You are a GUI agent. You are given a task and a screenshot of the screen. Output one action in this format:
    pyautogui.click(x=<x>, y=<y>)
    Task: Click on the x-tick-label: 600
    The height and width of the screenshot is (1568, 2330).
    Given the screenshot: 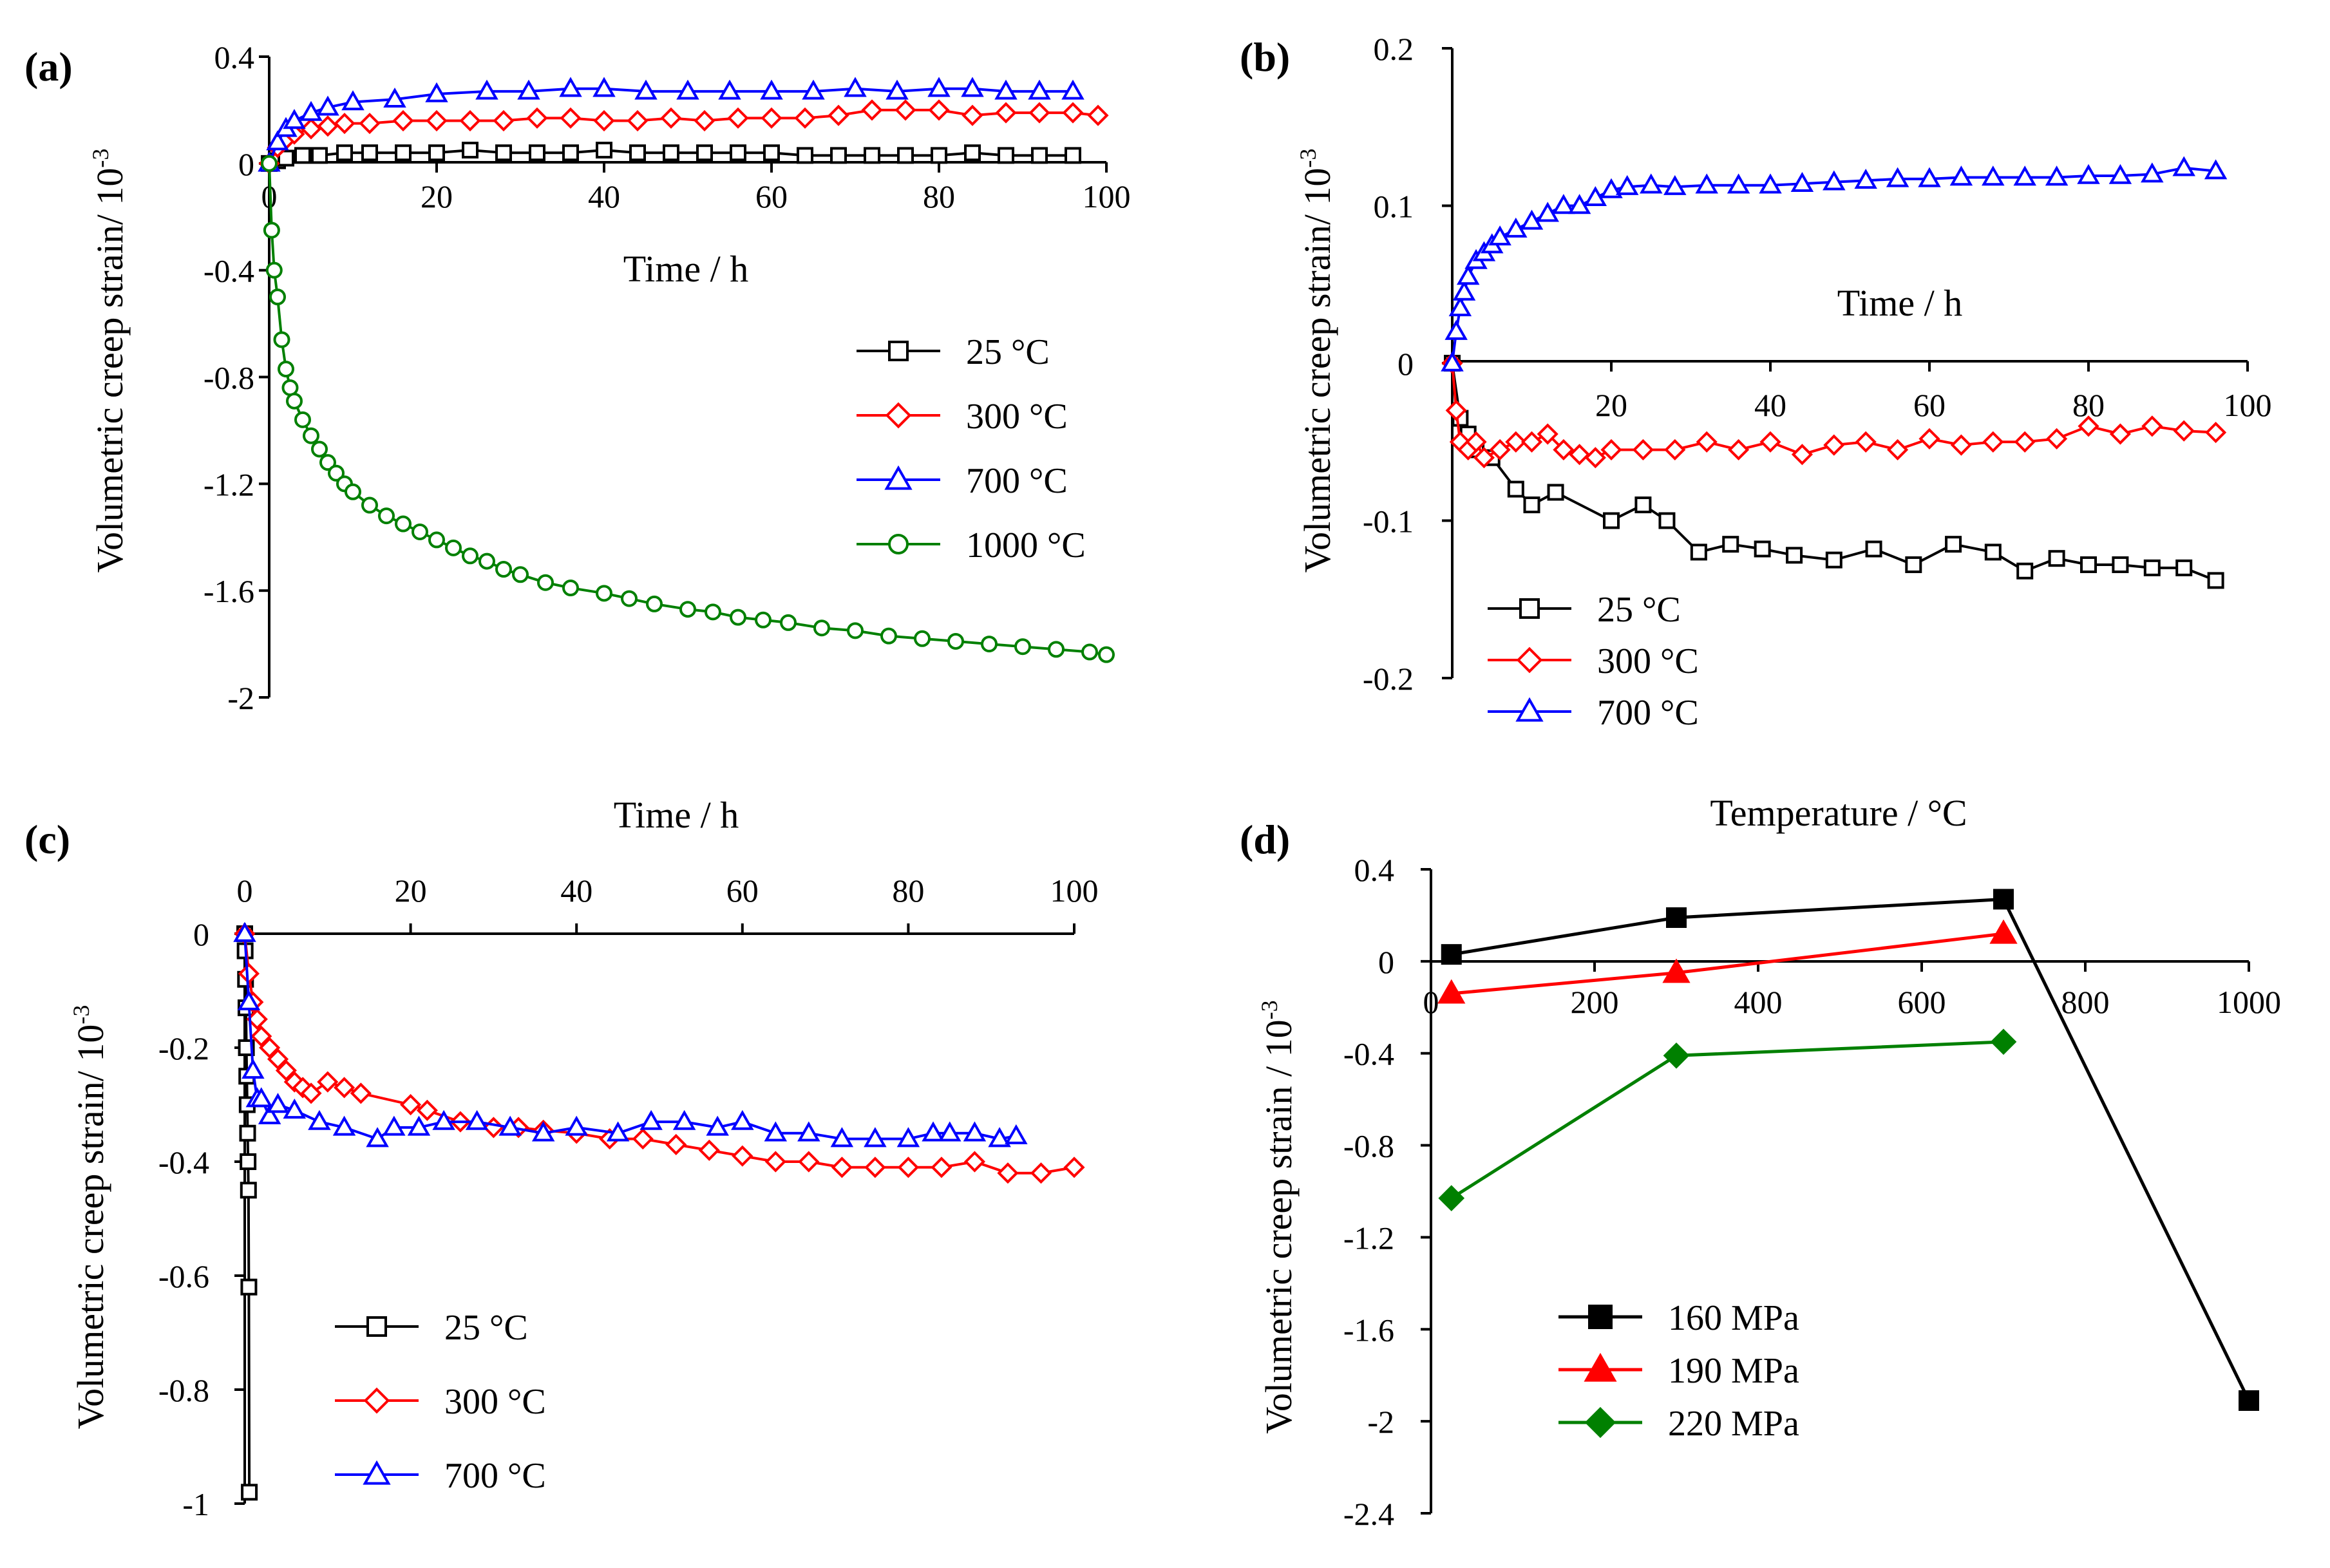 What is the action you would take?
    pyautogui.click(x=1922, y=1002)
    